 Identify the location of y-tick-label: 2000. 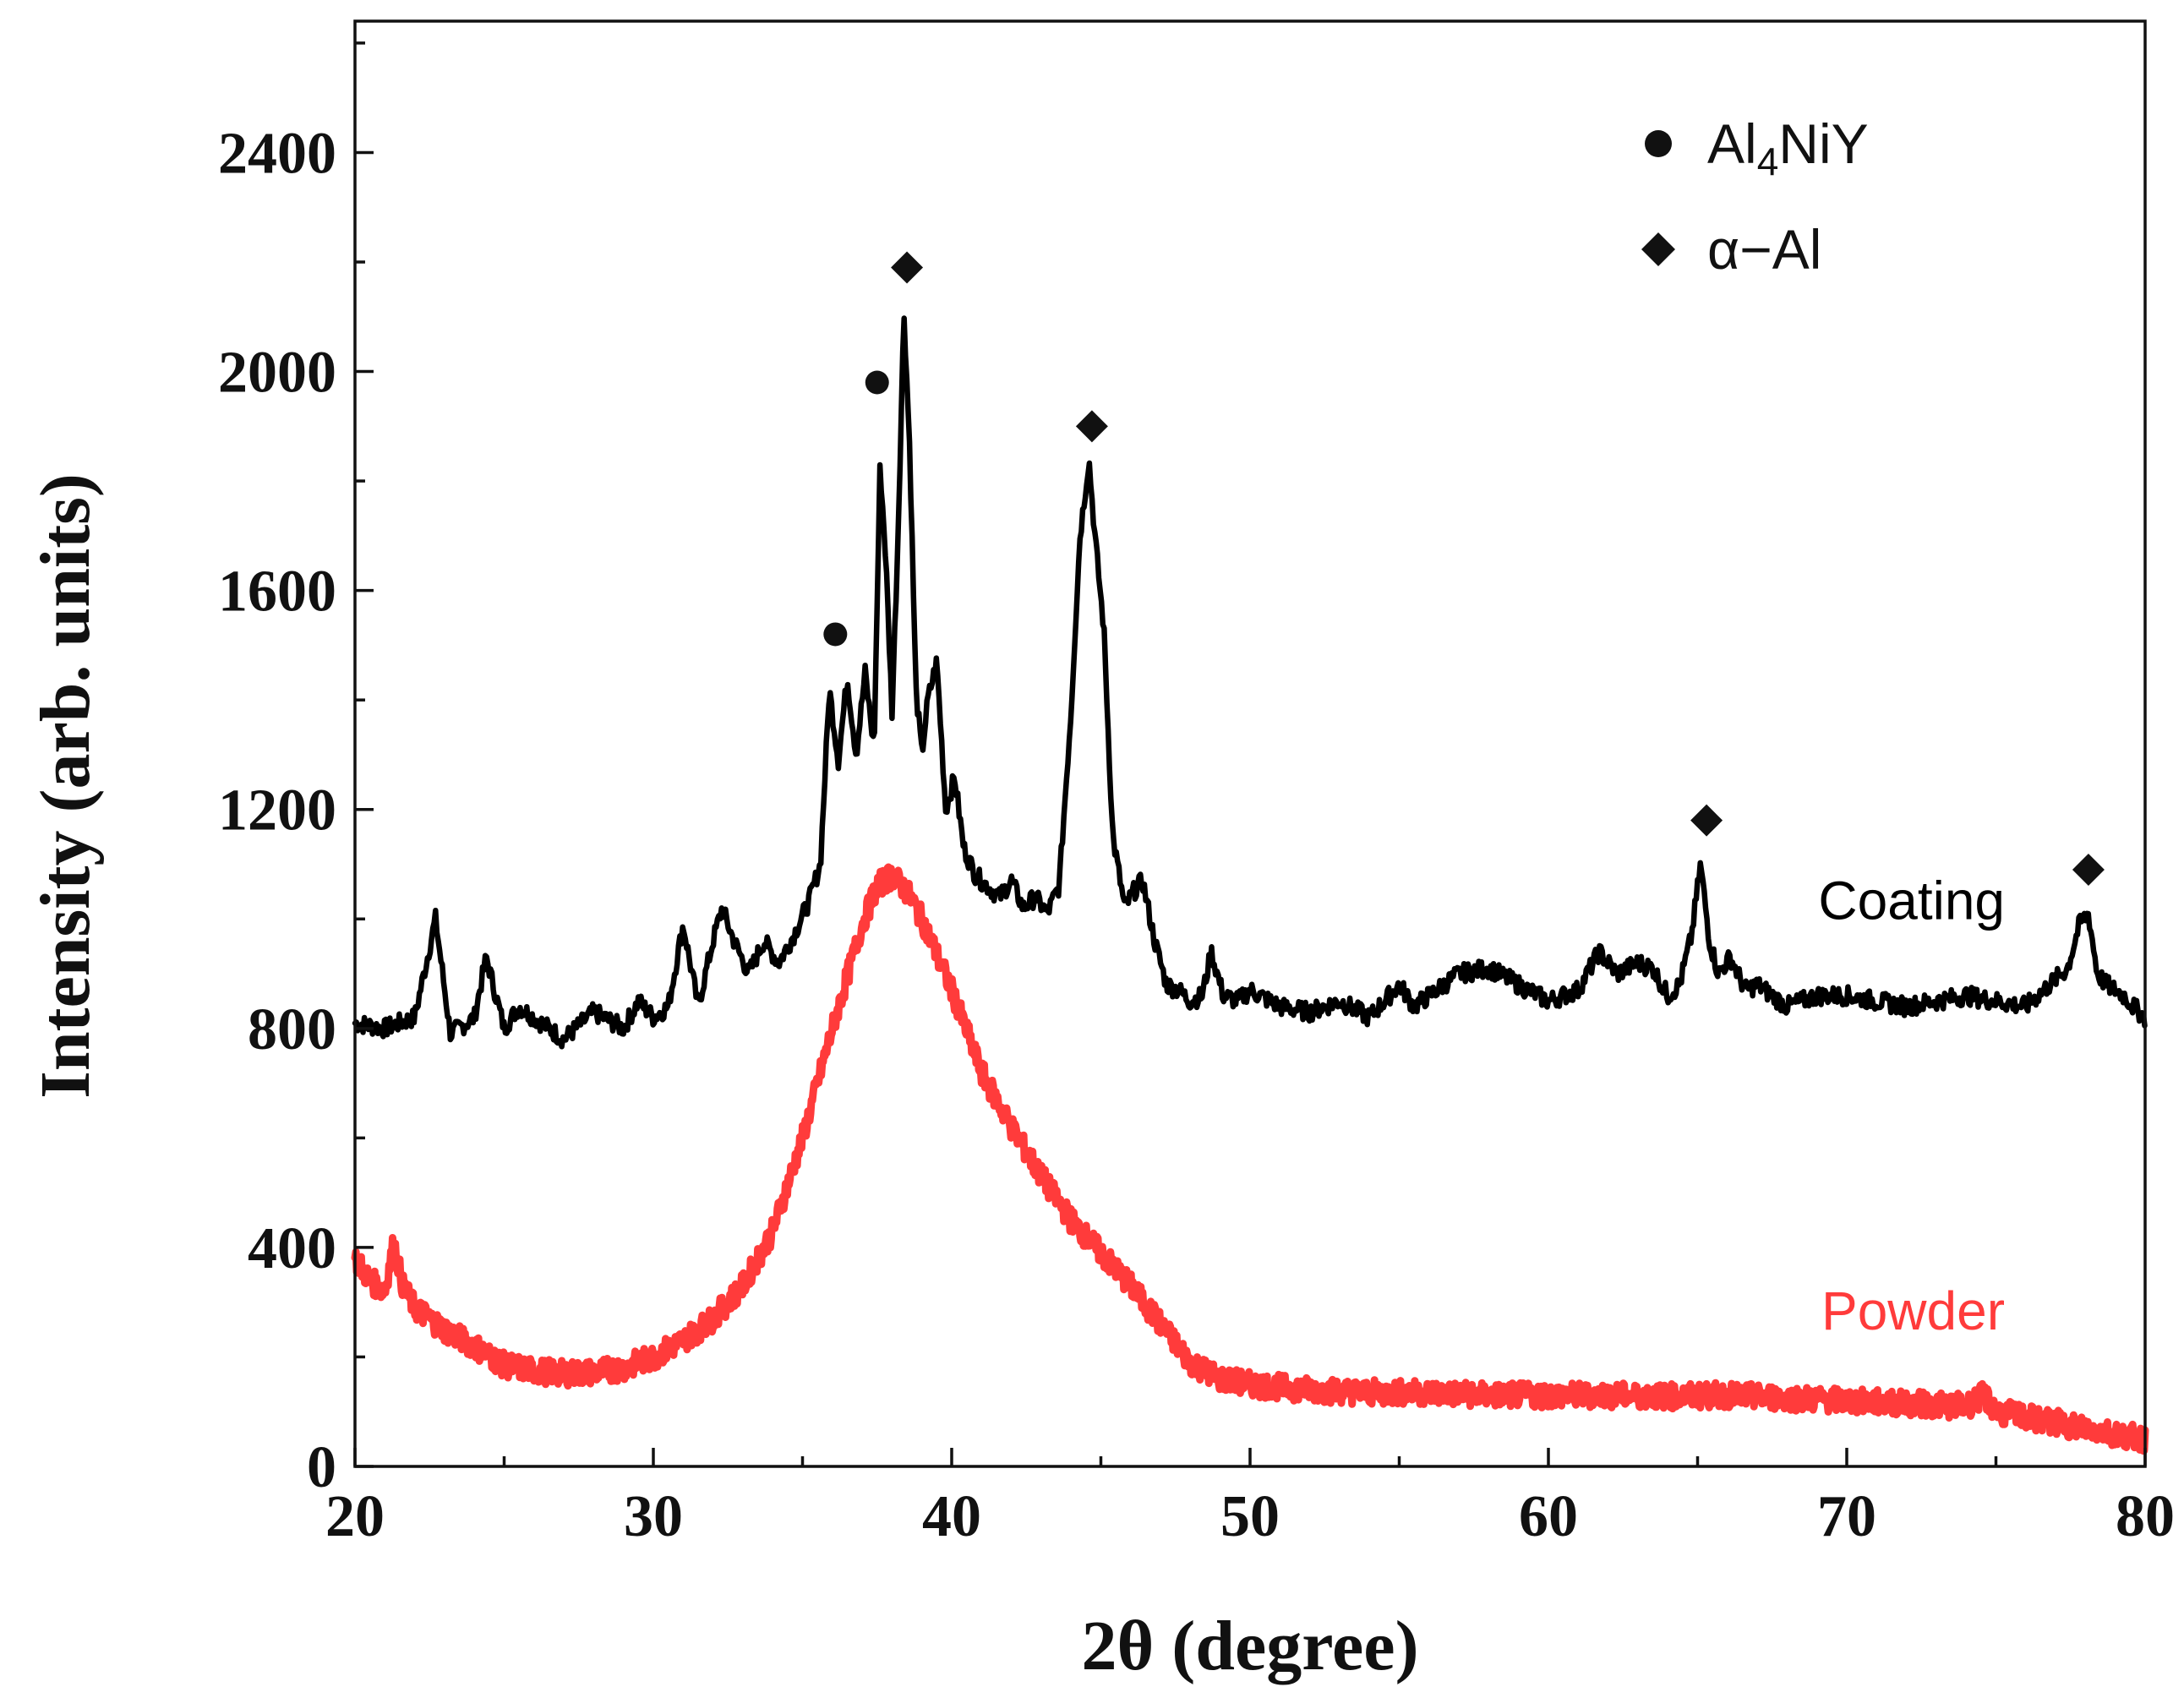
(277, 373).